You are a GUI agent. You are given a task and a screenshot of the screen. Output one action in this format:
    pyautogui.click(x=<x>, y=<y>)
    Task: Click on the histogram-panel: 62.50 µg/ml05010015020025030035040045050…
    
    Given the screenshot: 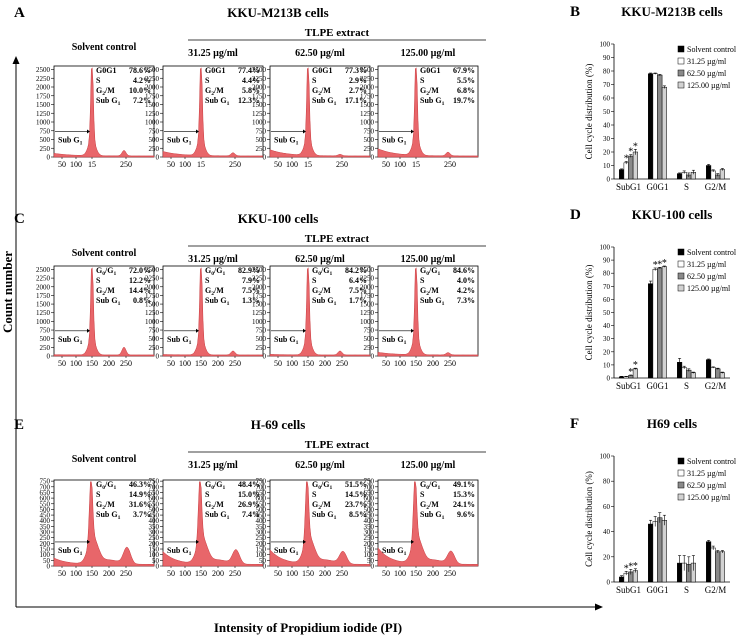 What is the action you would take?
    pyautogui.click(x=313, y=519)
    